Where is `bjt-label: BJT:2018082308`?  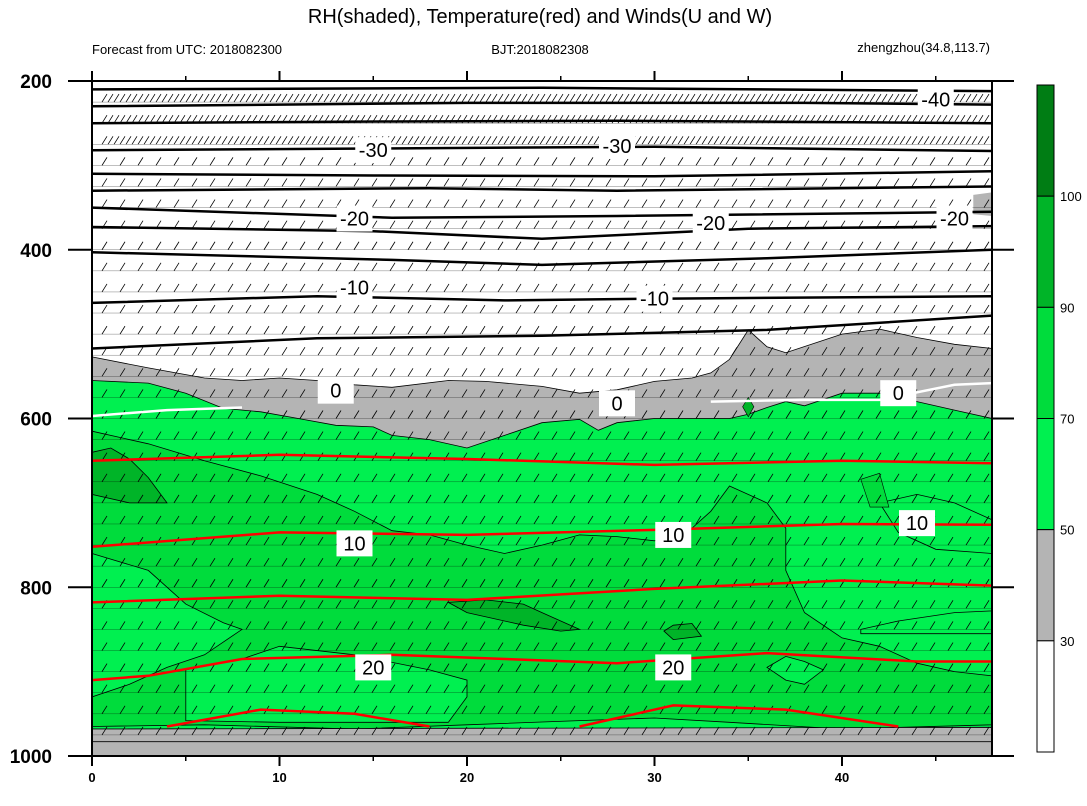 bjt-label: BJT:2018082308 is located at coordinates (540, 49).